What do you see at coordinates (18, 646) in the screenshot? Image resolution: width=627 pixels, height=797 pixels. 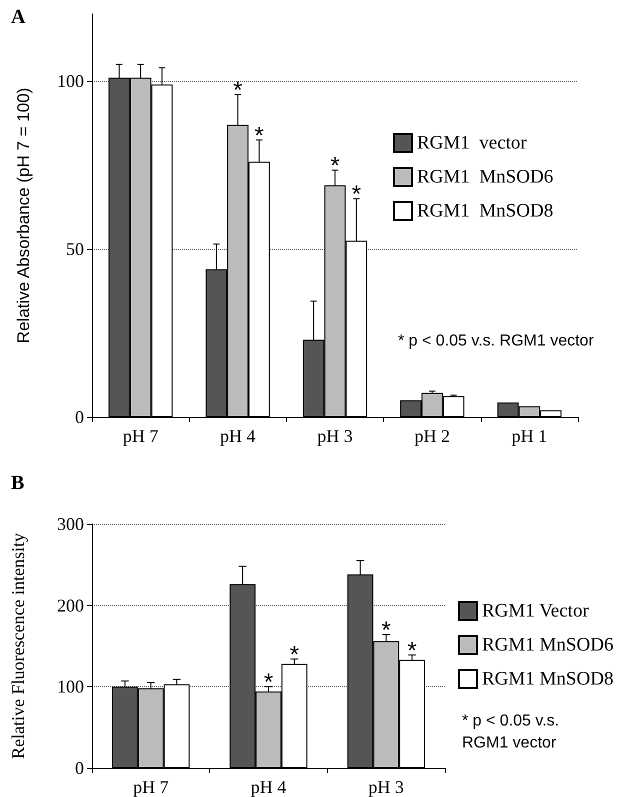 I see `y-axis-title: Relative Fluorescence intensity` at bounding box center [18, 646].